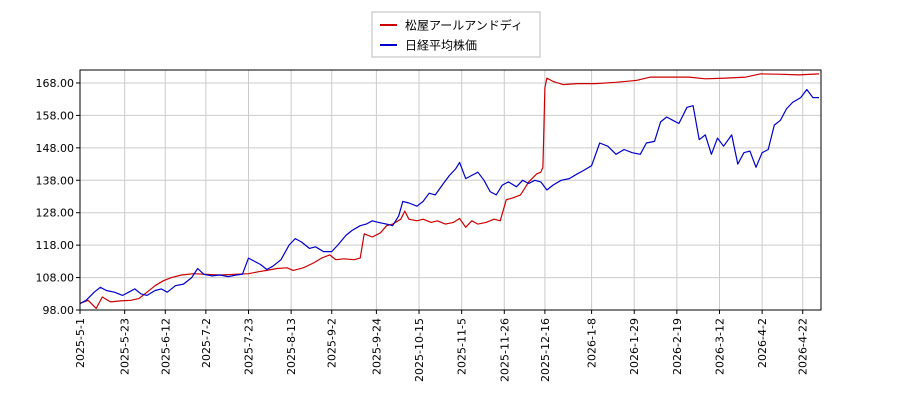 The height and width of the screenshot is (404, 900). What do you see at coordinates (545, 350) in the screenshot?
I see `x-tick-label: 2025-12-16` at bounding box center [545, 350].